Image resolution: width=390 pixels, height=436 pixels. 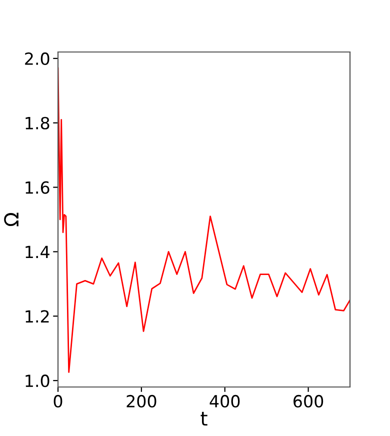 What do you see at coordinates (204, 419) in the screenshot?
I see `x-axis-title: t` at bounding box center [204, 419].